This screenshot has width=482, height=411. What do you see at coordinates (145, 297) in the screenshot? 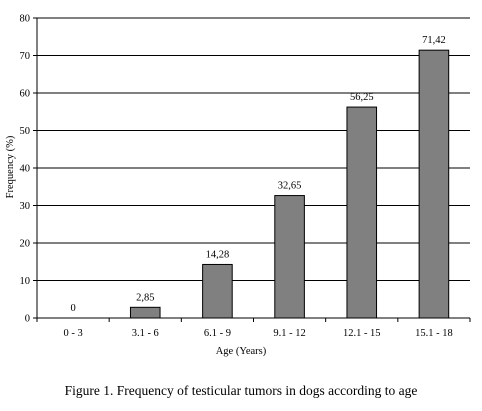
I see `data-label: 2,85` at bounding box center [145, 297].